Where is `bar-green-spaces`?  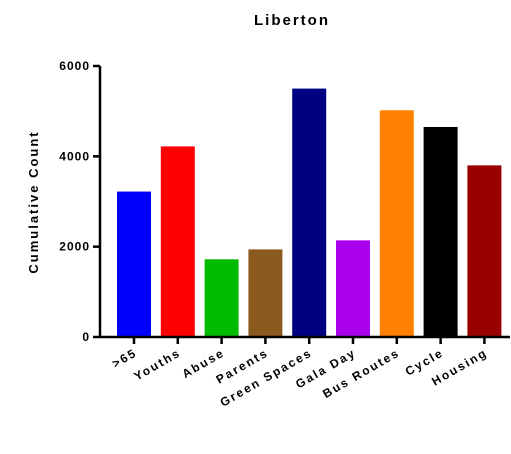 bar-green-spaces is located at coordinates (309, 212).